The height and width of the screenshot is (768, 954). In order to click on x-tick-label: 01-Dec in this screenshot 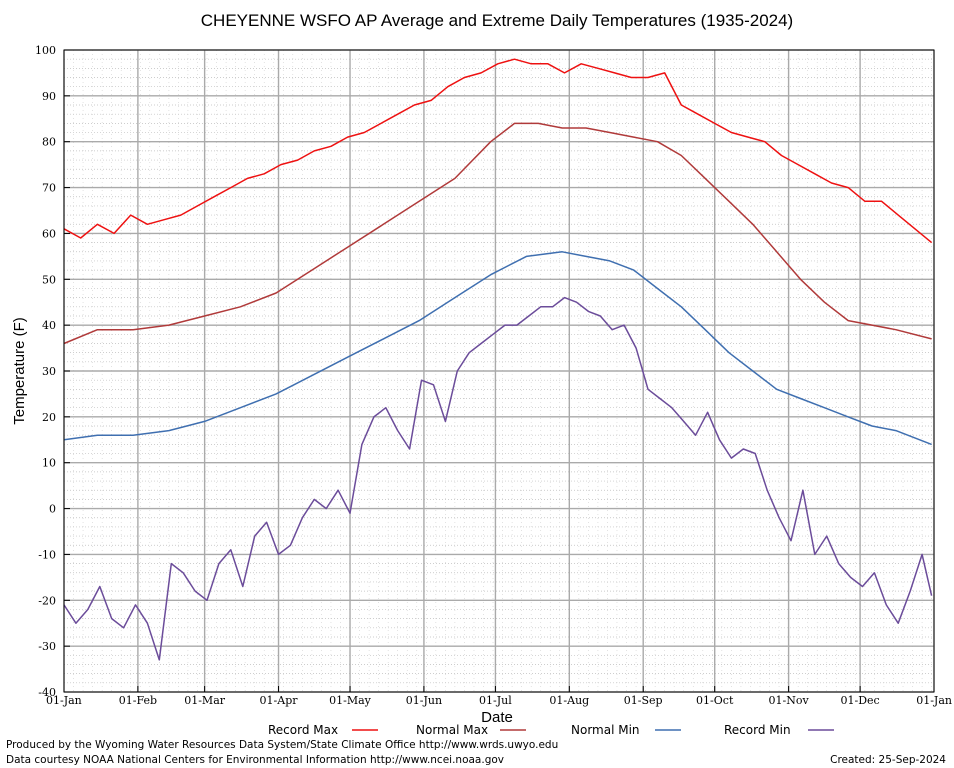, I will do `click(860, 700)`.